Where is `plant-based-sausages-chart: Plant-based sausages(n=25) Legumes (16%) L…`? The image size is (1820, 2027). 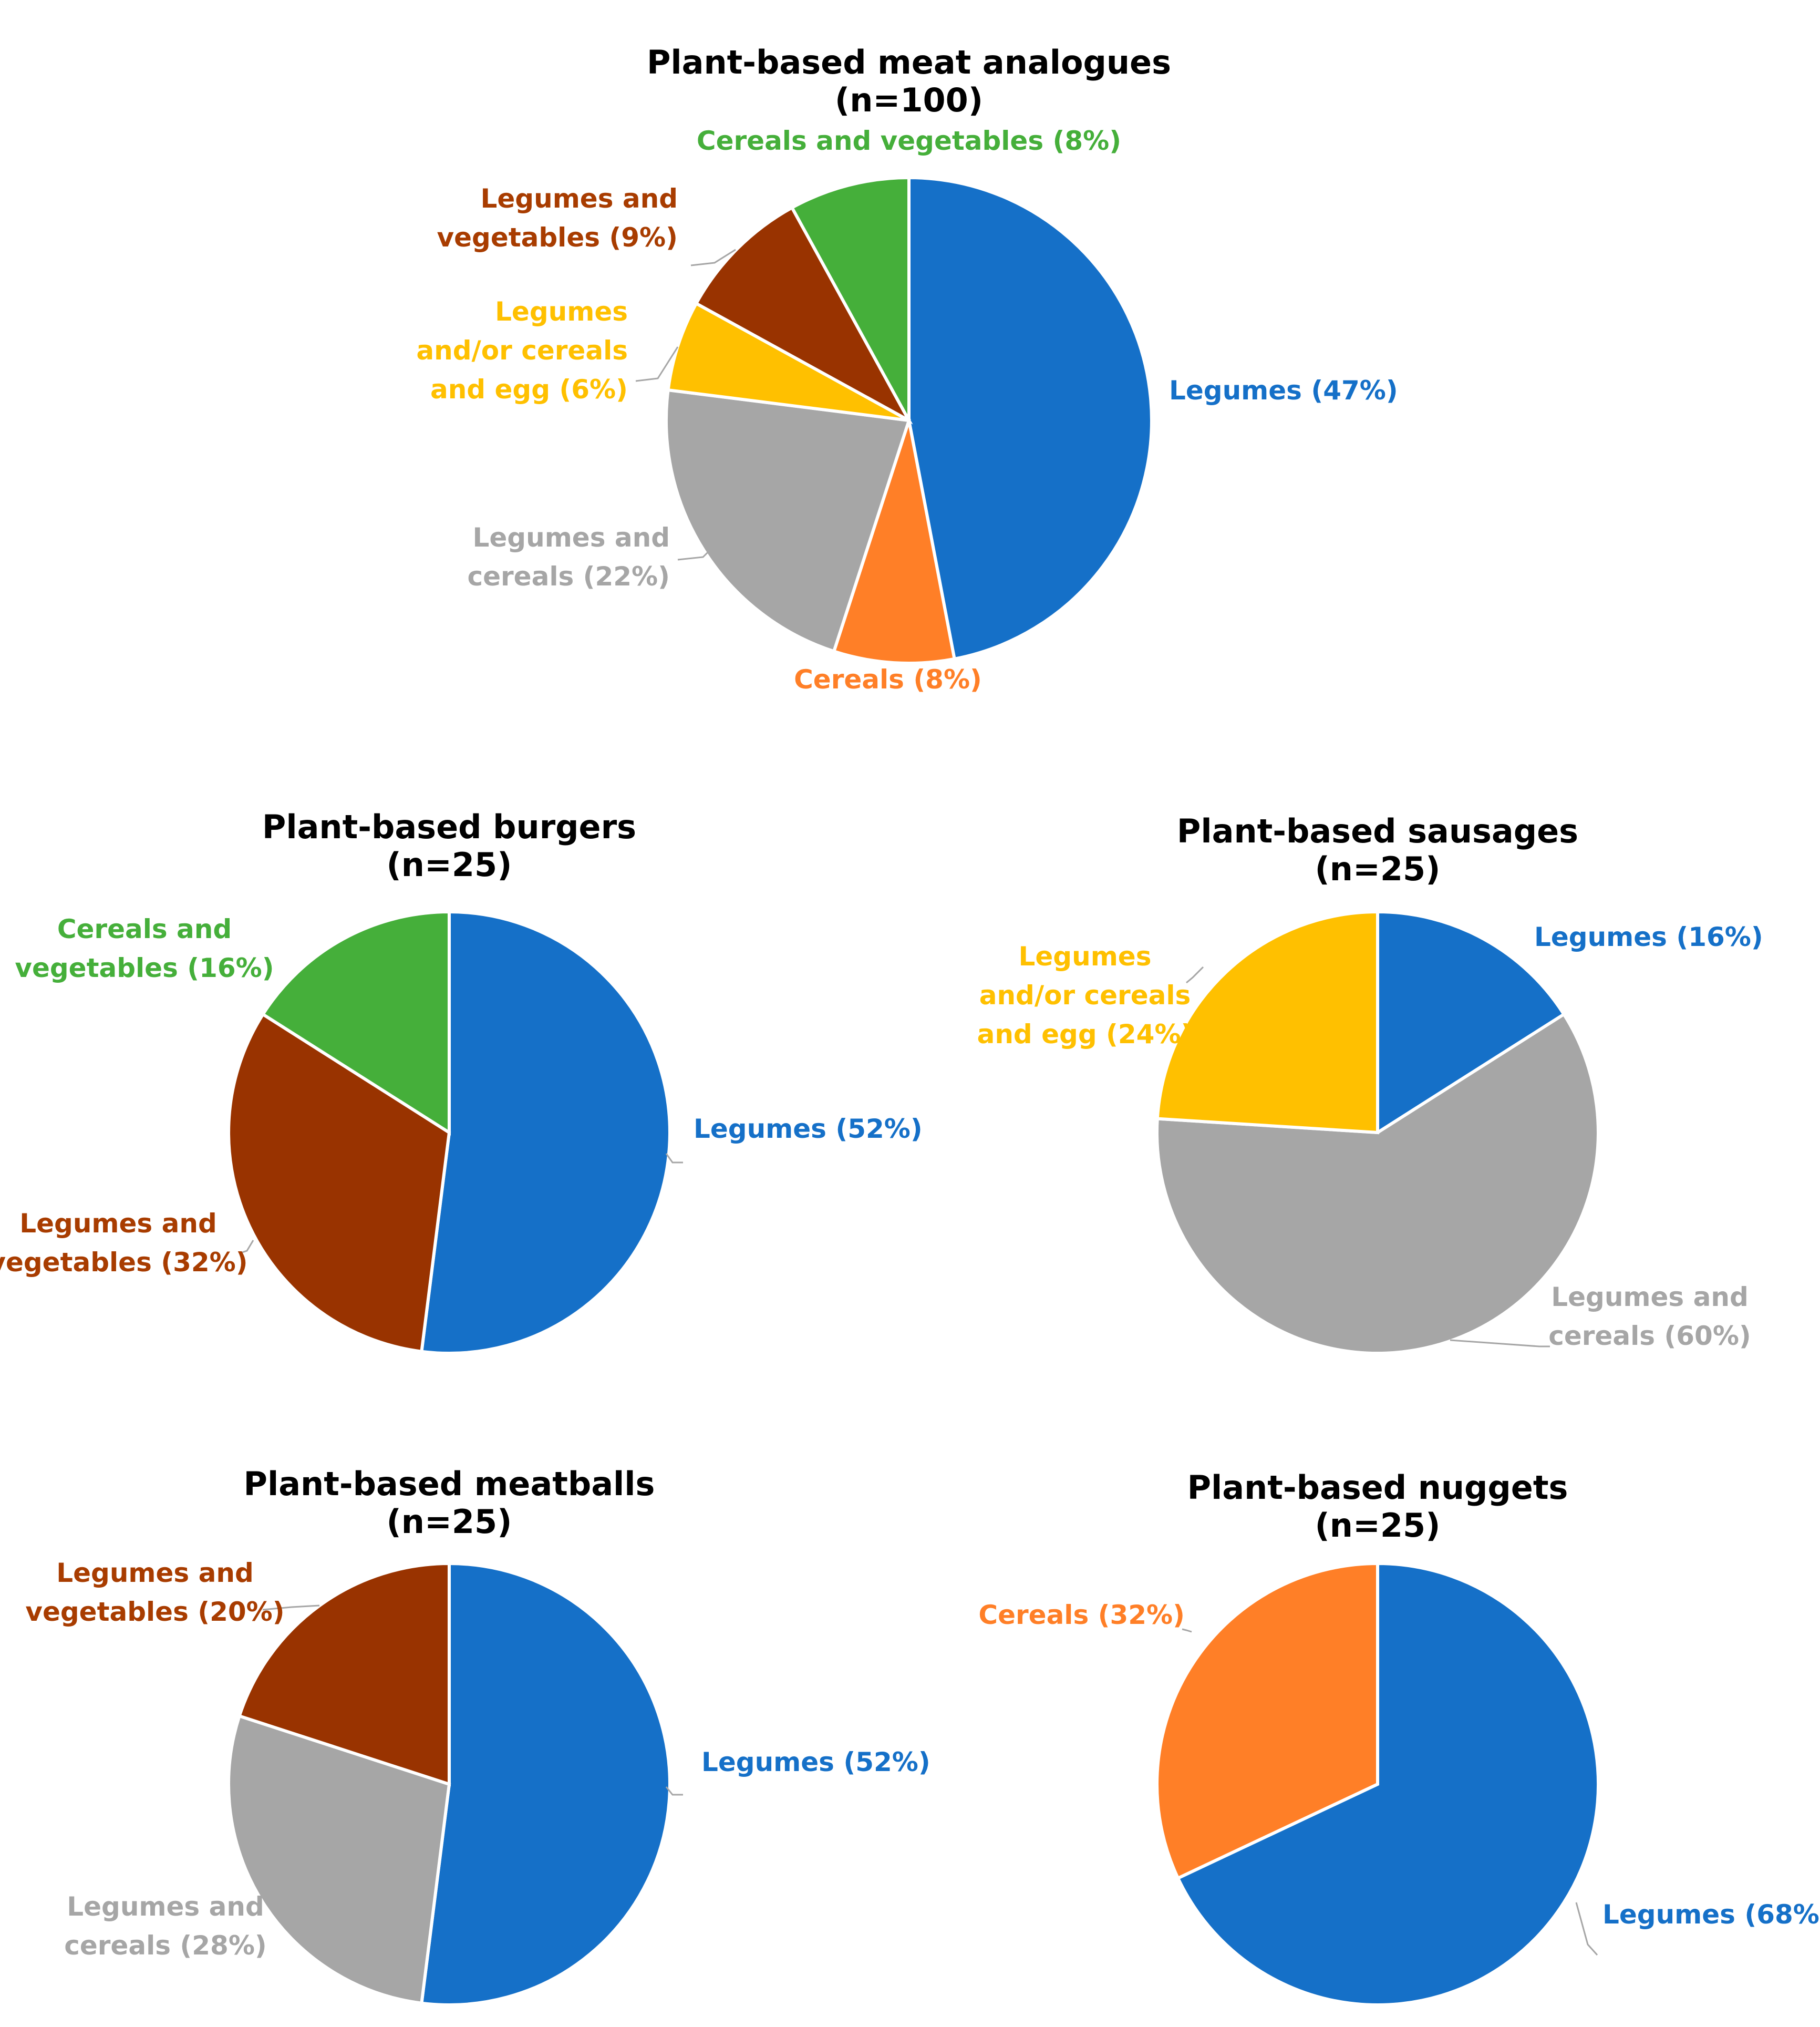
plant-based-sausages-chart: Plant-based sausages(n=25) Legumes (16%) L… is located at coordinates (1370, 1084).